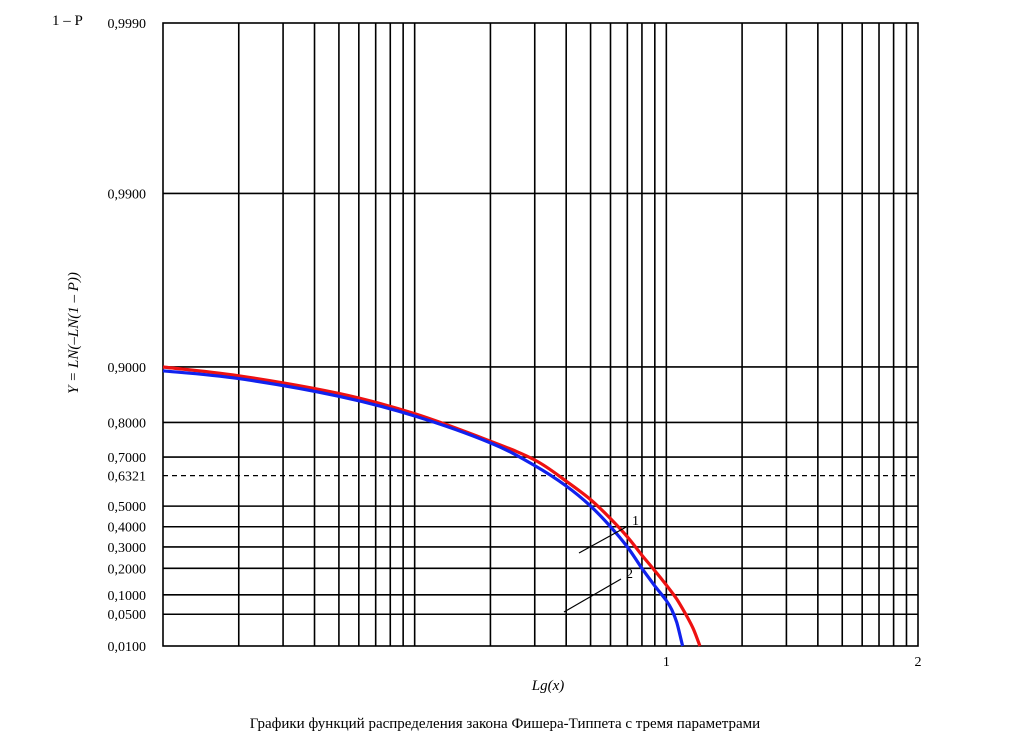  Describe the element at coordinates (127, 368) in the screenshot. I see `y-tick-label: 0,9000` at that location.